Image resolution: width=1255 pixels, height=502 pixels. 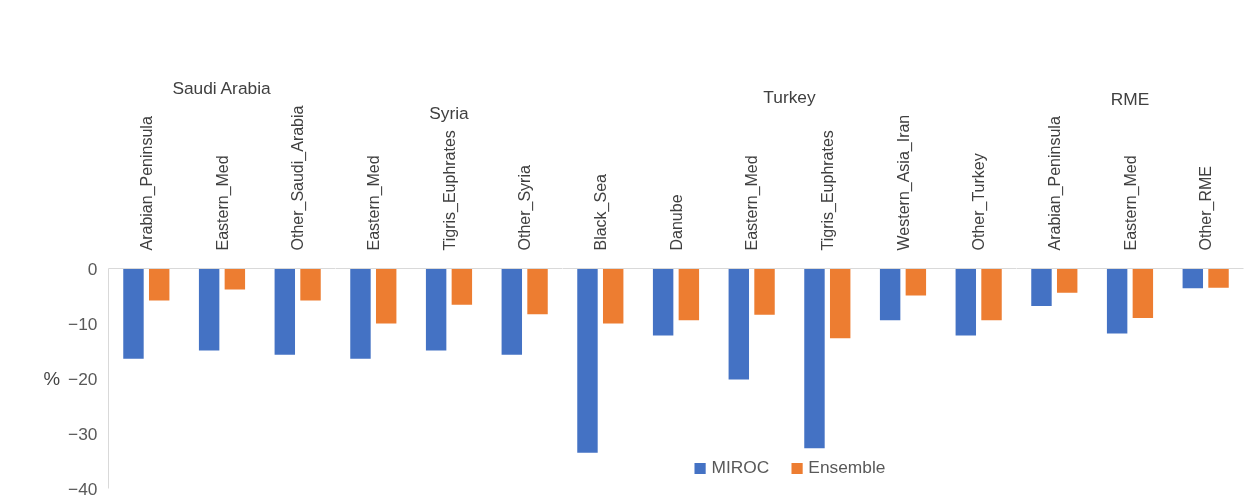 I want to click on x-tick-label: Other_Turkey, so click(x=979, y=202).